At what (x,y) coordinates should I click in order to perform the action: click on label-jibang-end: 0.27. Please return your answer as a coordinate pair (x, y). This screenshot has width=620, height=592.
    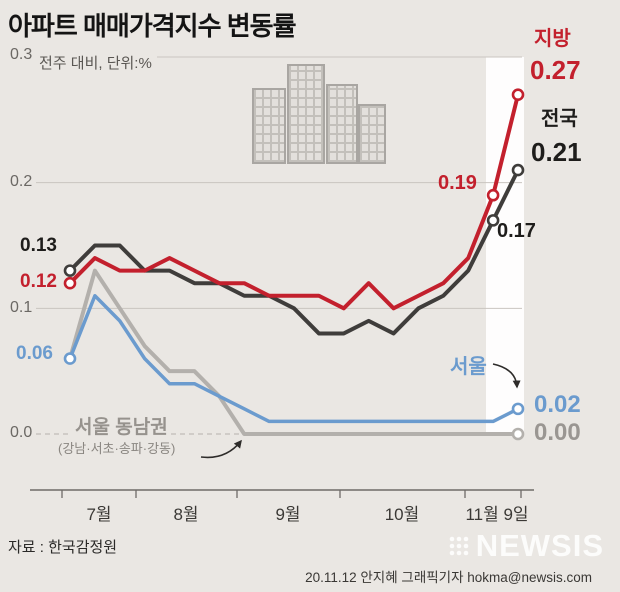
    Looking at the image, I should click on (555, 70).